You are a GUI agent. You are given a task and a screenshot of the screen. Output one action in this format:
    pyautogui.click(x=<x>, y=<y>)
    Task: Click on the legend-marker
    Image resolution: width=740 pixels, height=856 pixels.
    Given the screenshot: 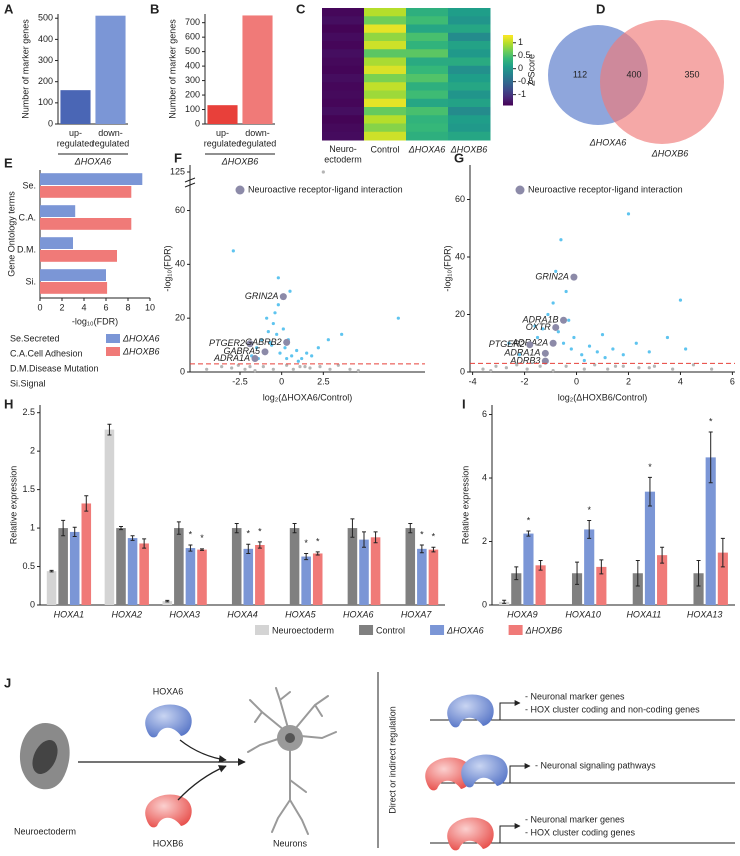 What is the action you would take?
    pyautogui.click(x=240, y=190)
    